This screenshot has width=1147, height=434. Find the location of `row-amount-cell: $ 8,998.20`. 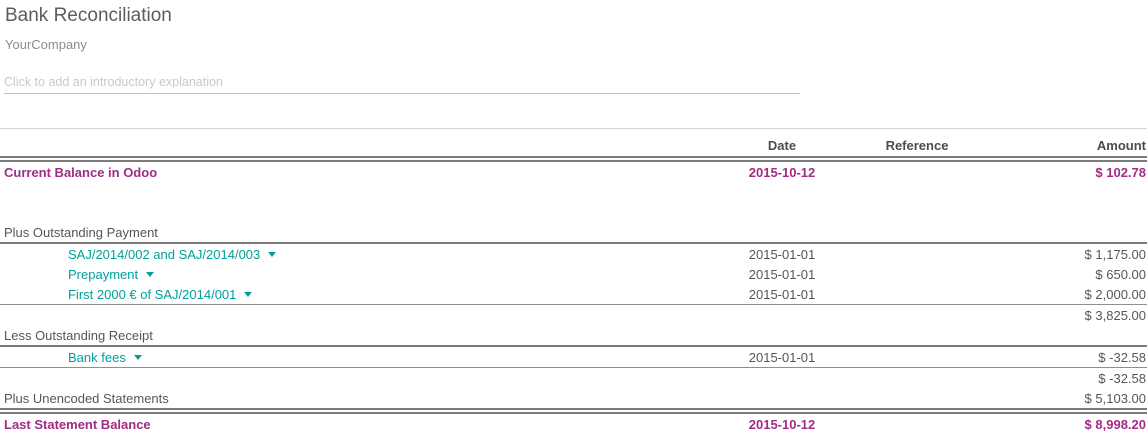

row-amount-cell: $ 8,998.20 is located at coordinates (1058, 421).